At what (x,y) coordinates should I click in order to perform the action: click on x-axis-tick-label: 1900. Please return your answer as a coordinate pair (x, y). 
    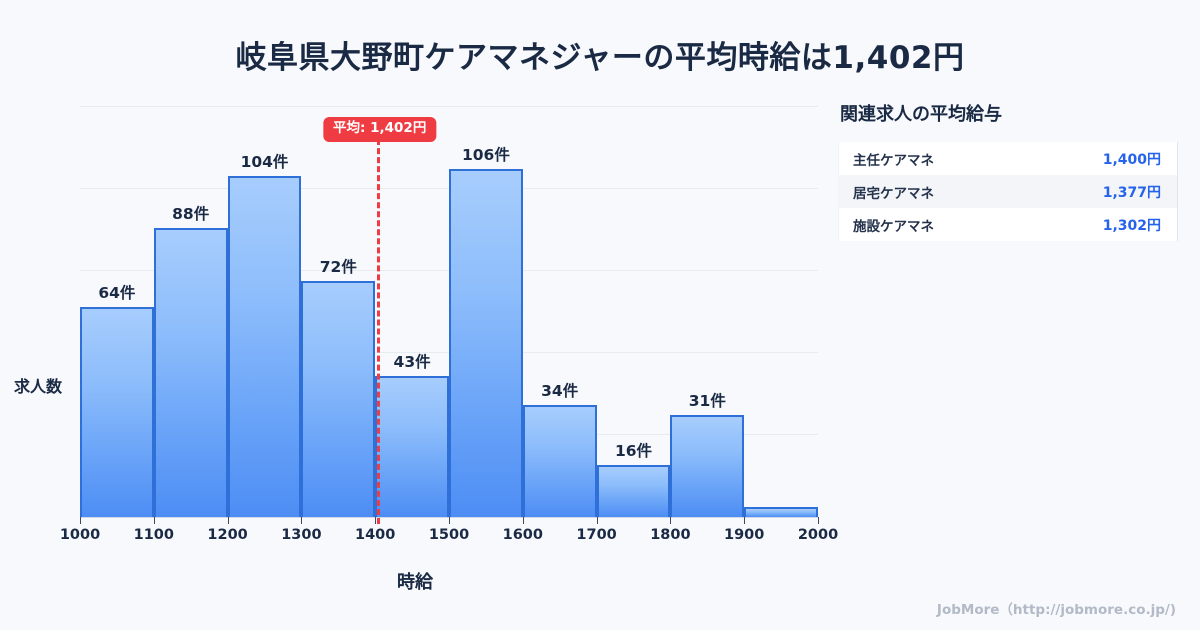
    Looking at the image, I should click on (744, 535).